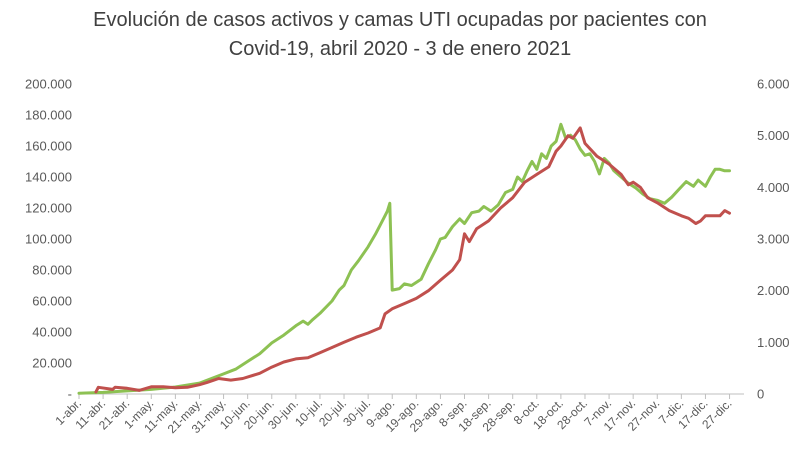 This screenshot has width=800, height=453. What do you see at coordinates (52, 301) in the screenshot?
I see `y-left-tick-label: 60.000` at bounding box center [52, 301].